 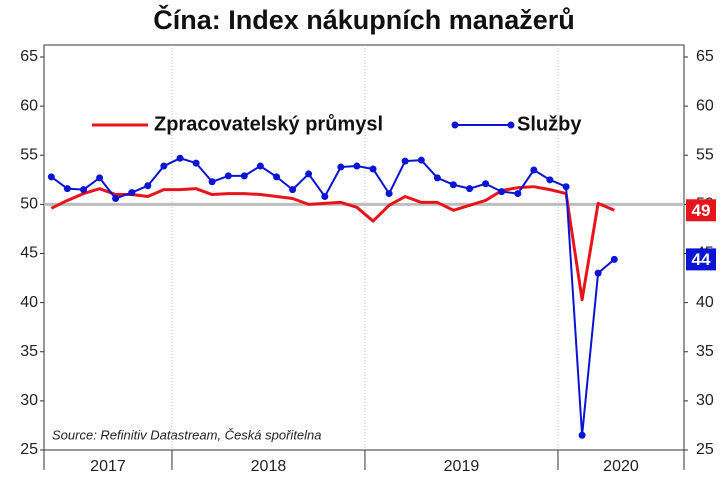 I want to click on y-tick-label: 40, so click(x=29, y=302).